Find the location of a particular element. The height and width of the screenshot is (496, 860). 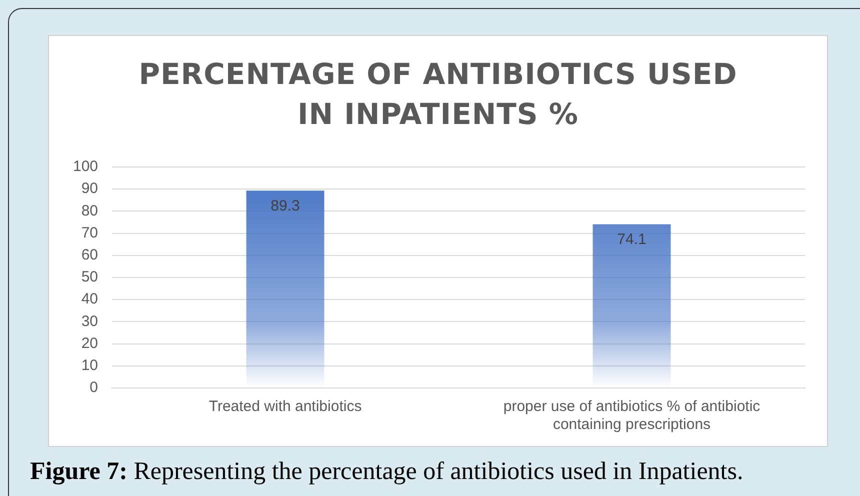

y-tick-label: 20 is located at coordinates (89, 343).